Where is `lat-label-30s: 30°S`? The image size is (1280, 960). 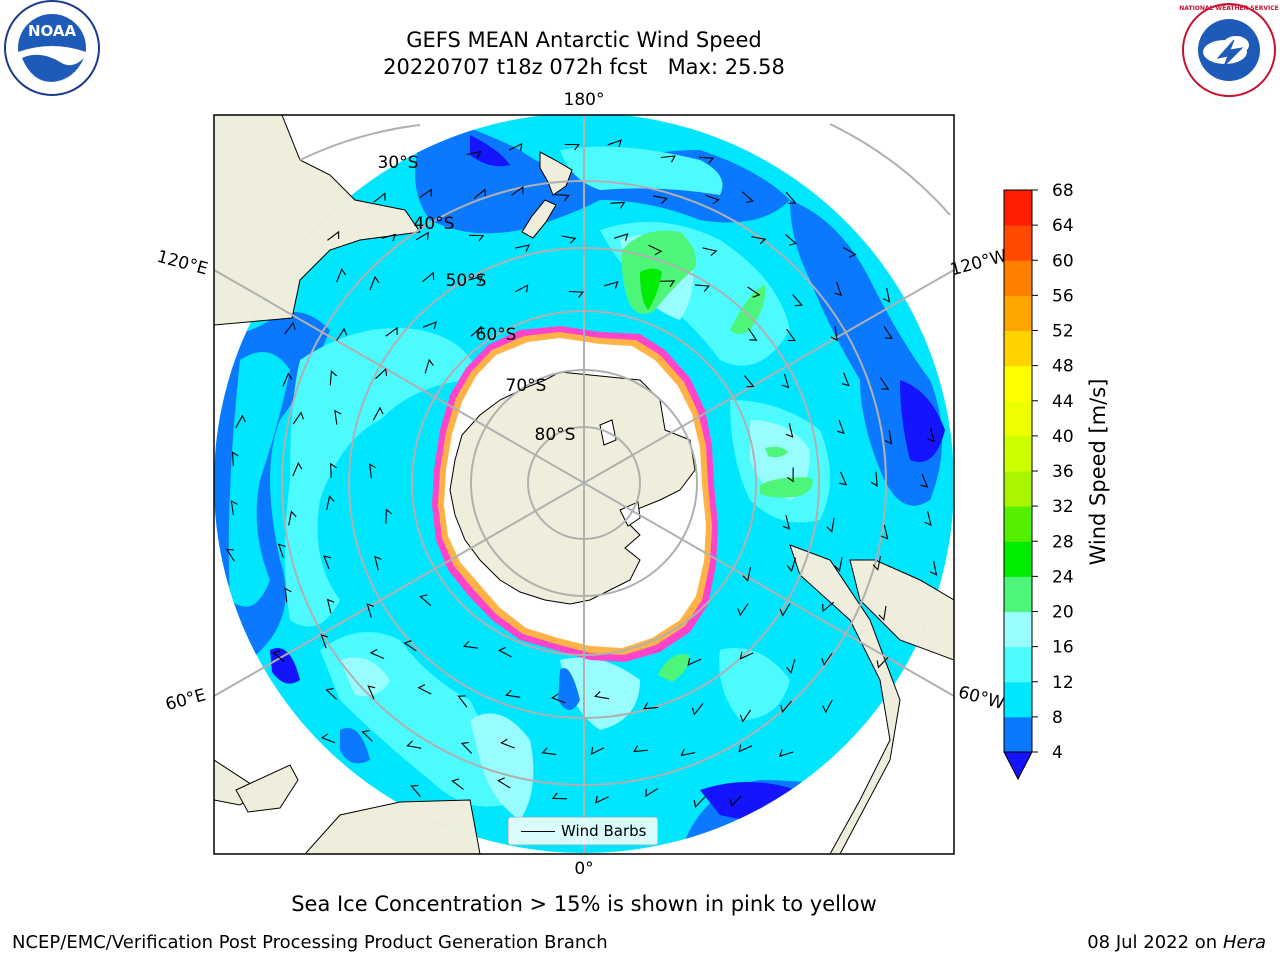 lat-label-30s: 30°S is located at coordinates (398, 163).